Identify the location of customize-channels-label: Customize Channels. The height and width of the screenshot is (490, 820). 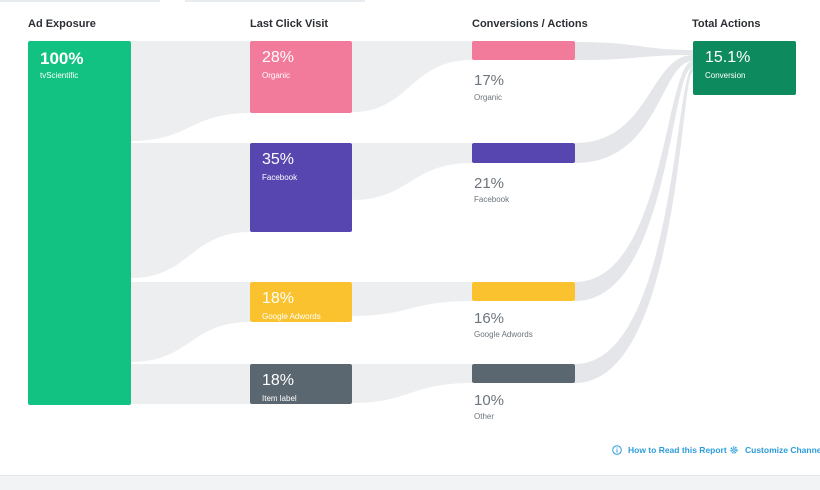
(782, 450).